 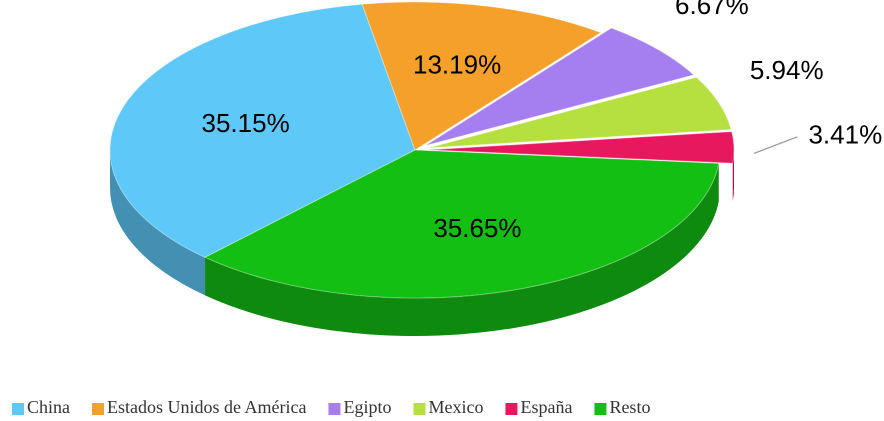 I want to click on data-label: 5.94%, so click(x=787, y=70).